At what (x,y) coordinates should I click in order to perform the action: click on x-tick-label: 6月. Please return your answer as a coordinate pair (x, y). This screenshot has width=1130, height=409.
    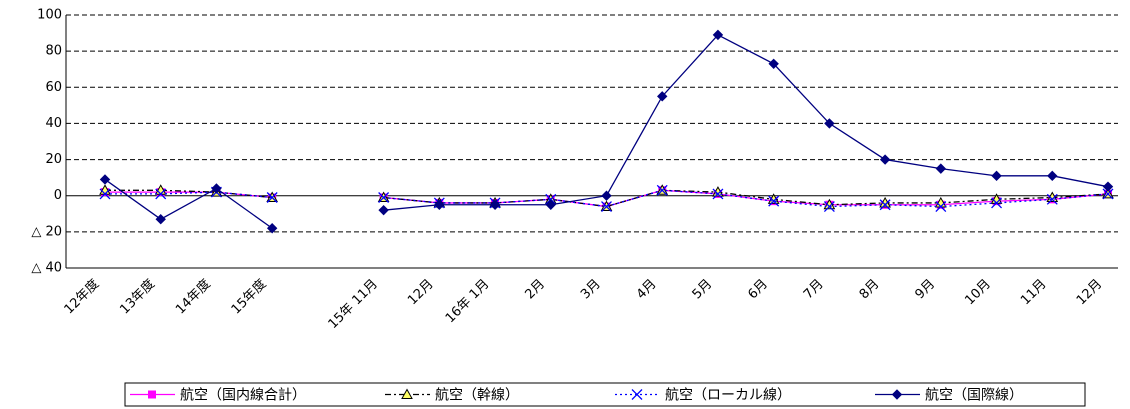
    Looking at the image, I should click on (758, 290).